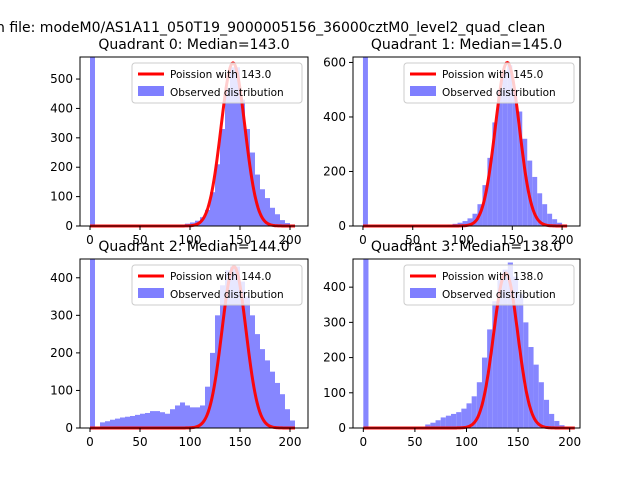 This screenshot has width=640, height=480. I want to click on y-tick-label: 600, so click(334, 62).